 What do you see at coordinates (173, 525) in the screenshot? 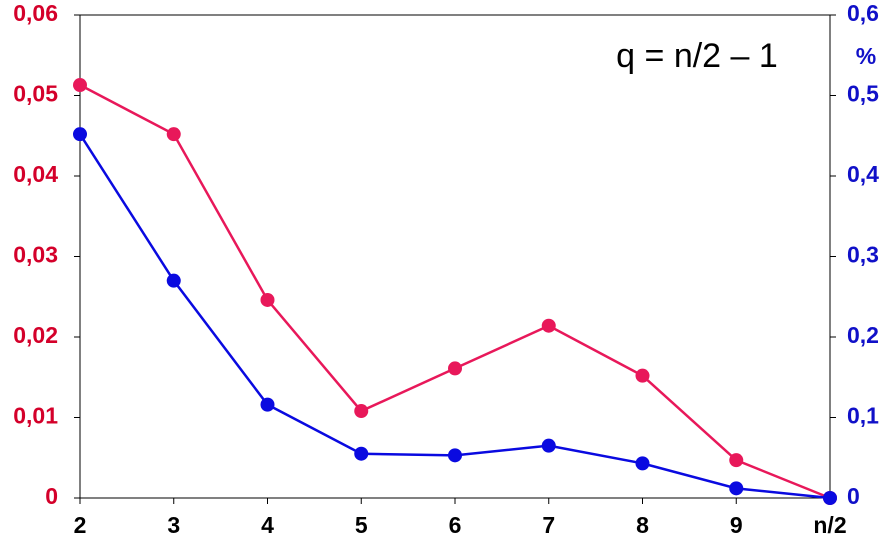
I see `x-tick-label: 3` at bounding box center [173, 525].